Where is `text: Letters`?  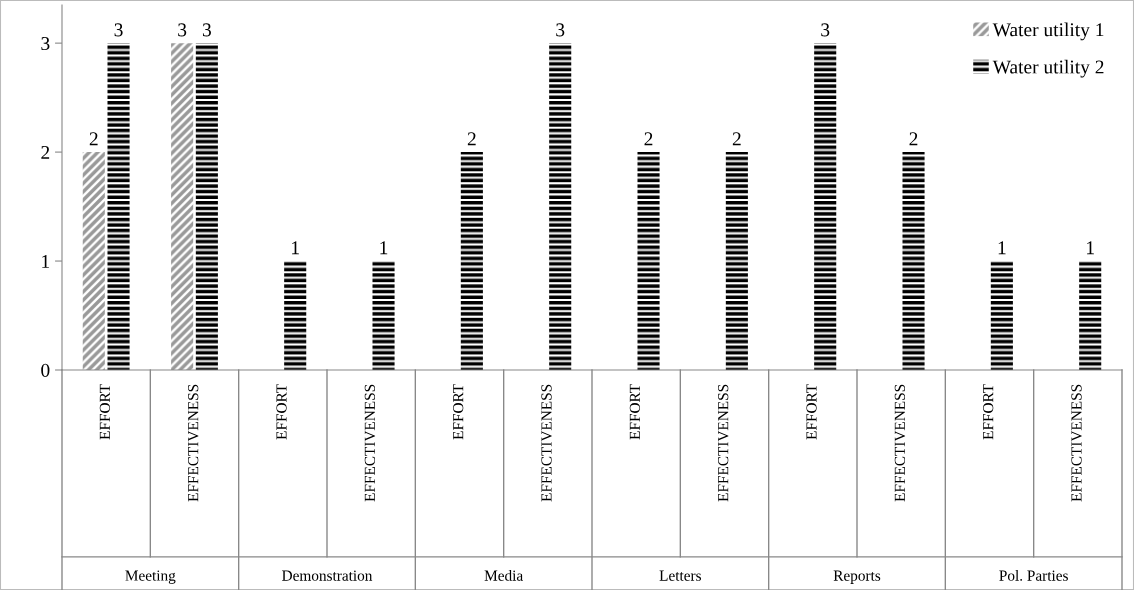
text: Letters is located at coordinates (680, 575).